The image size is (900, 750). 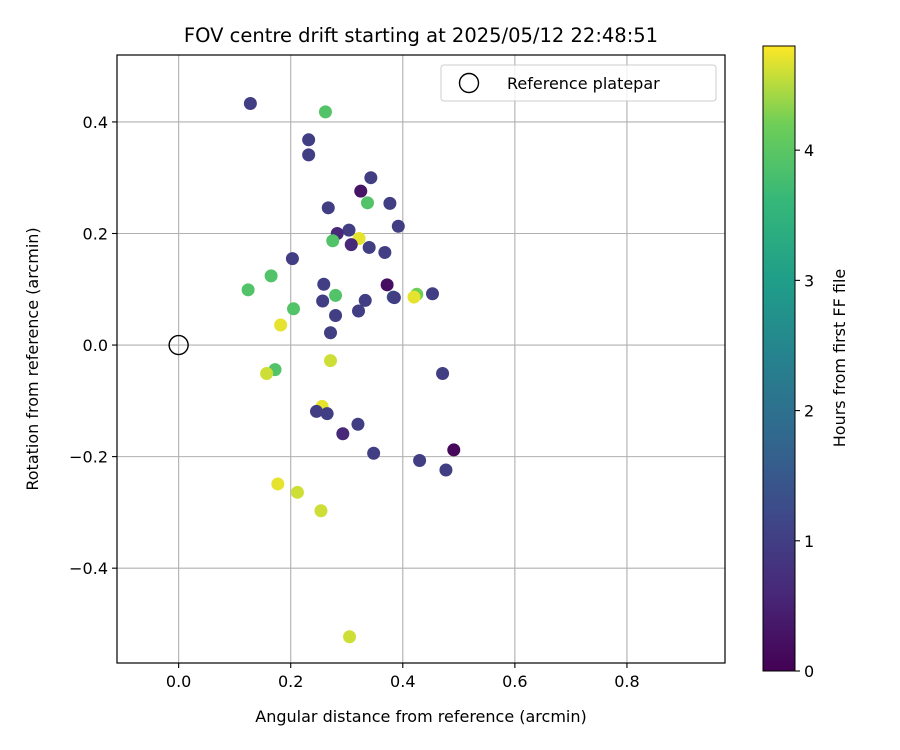 I want to click on y-axis-title: Rotation from reference (arcmin), so click(x=32, y=358).